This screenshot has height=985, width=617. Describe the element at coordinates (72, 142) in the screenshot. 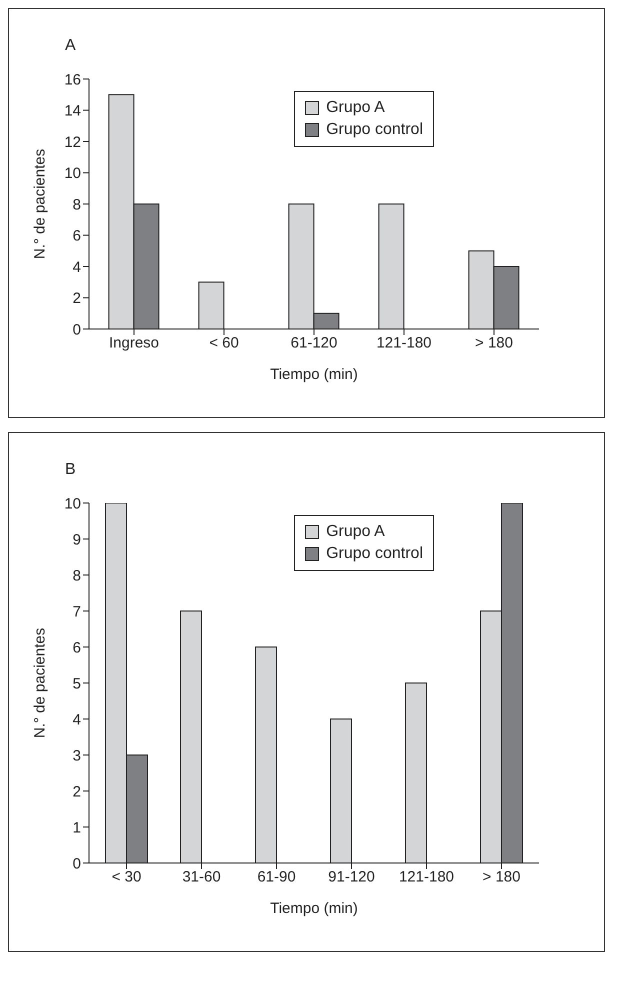

I see `y-tick-label: 12` at that location.